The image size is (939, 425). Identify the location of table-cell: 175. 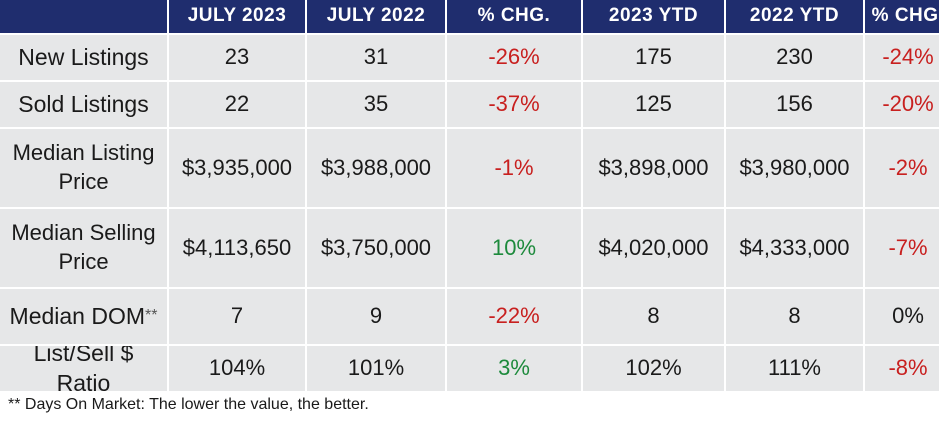
(653, 57).